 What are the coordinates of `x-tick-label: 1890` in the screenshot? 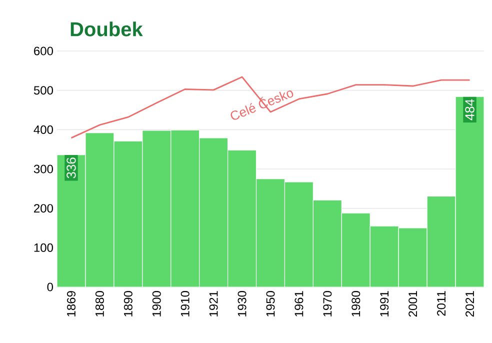 It's located at (128, 303).